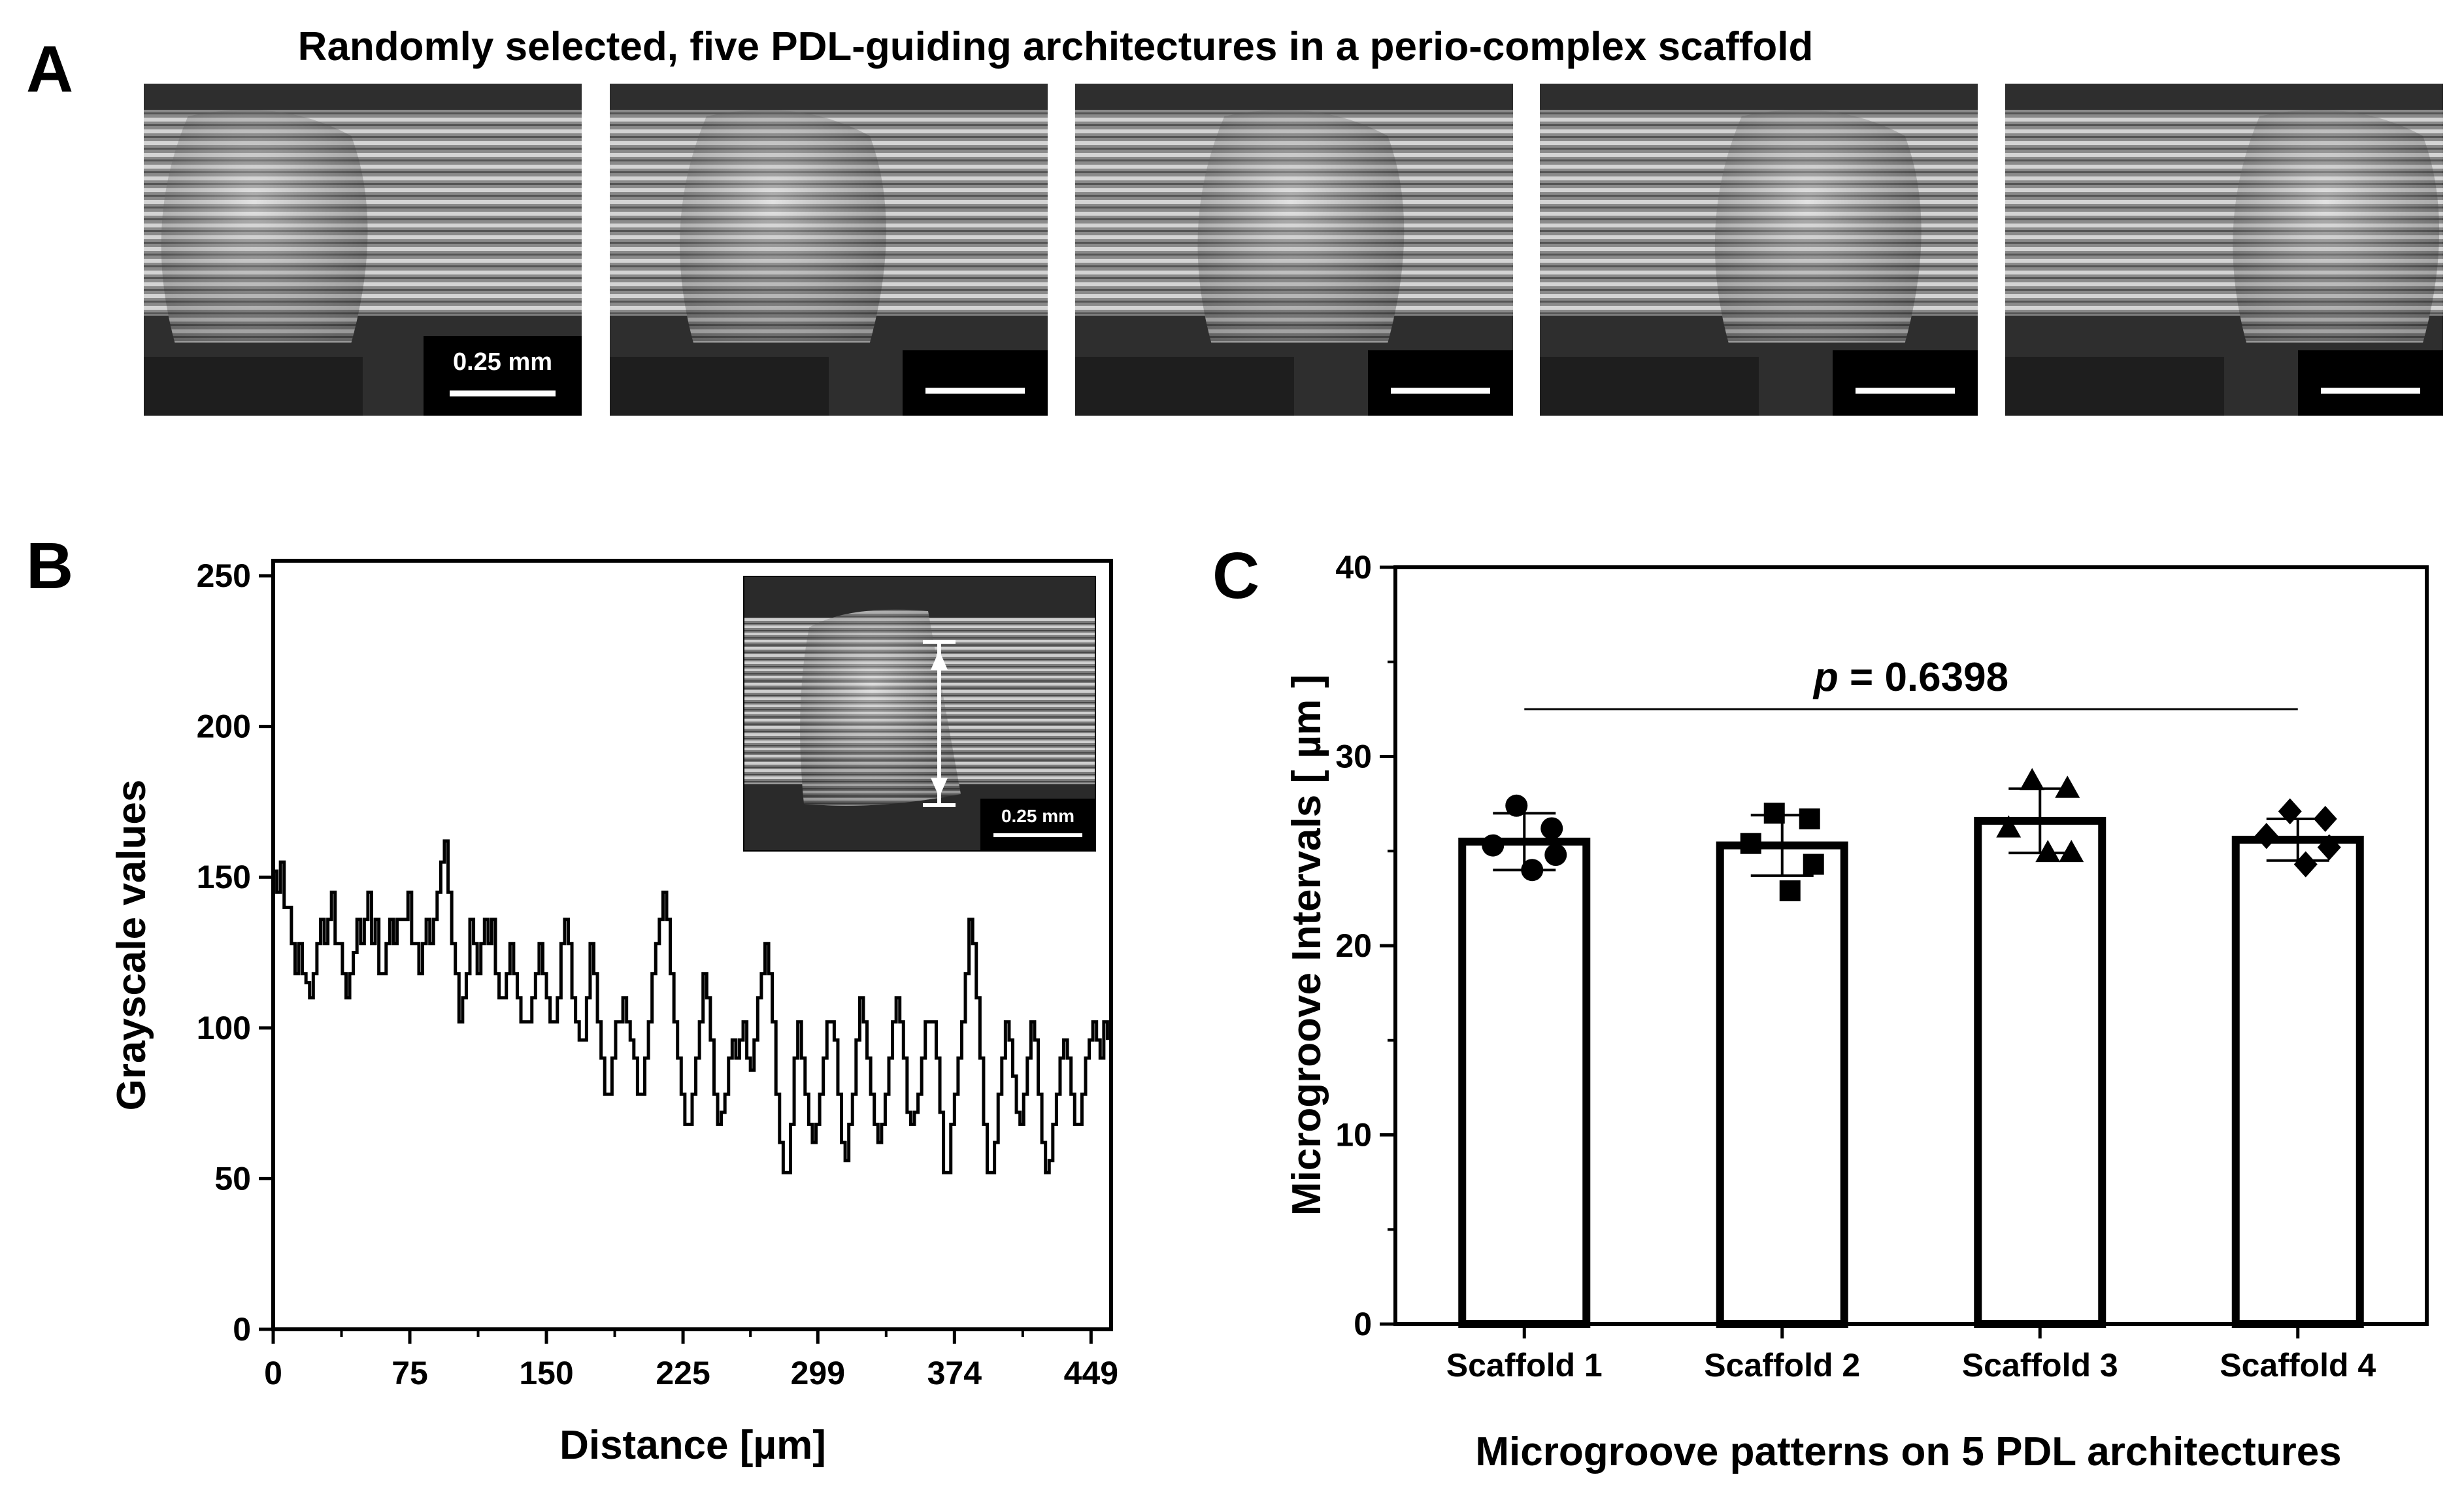 This screenshot has height=1494, width=2464. I want to click on panel-label-b: B, so click(49, 566).